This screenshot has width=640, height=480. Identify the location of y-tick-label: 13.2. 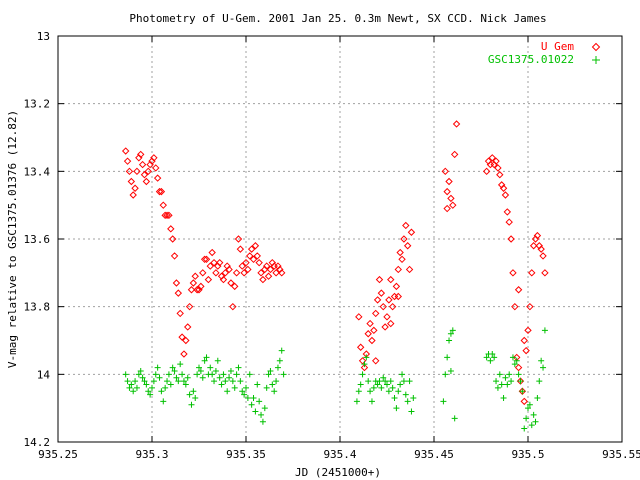
(37, 104).